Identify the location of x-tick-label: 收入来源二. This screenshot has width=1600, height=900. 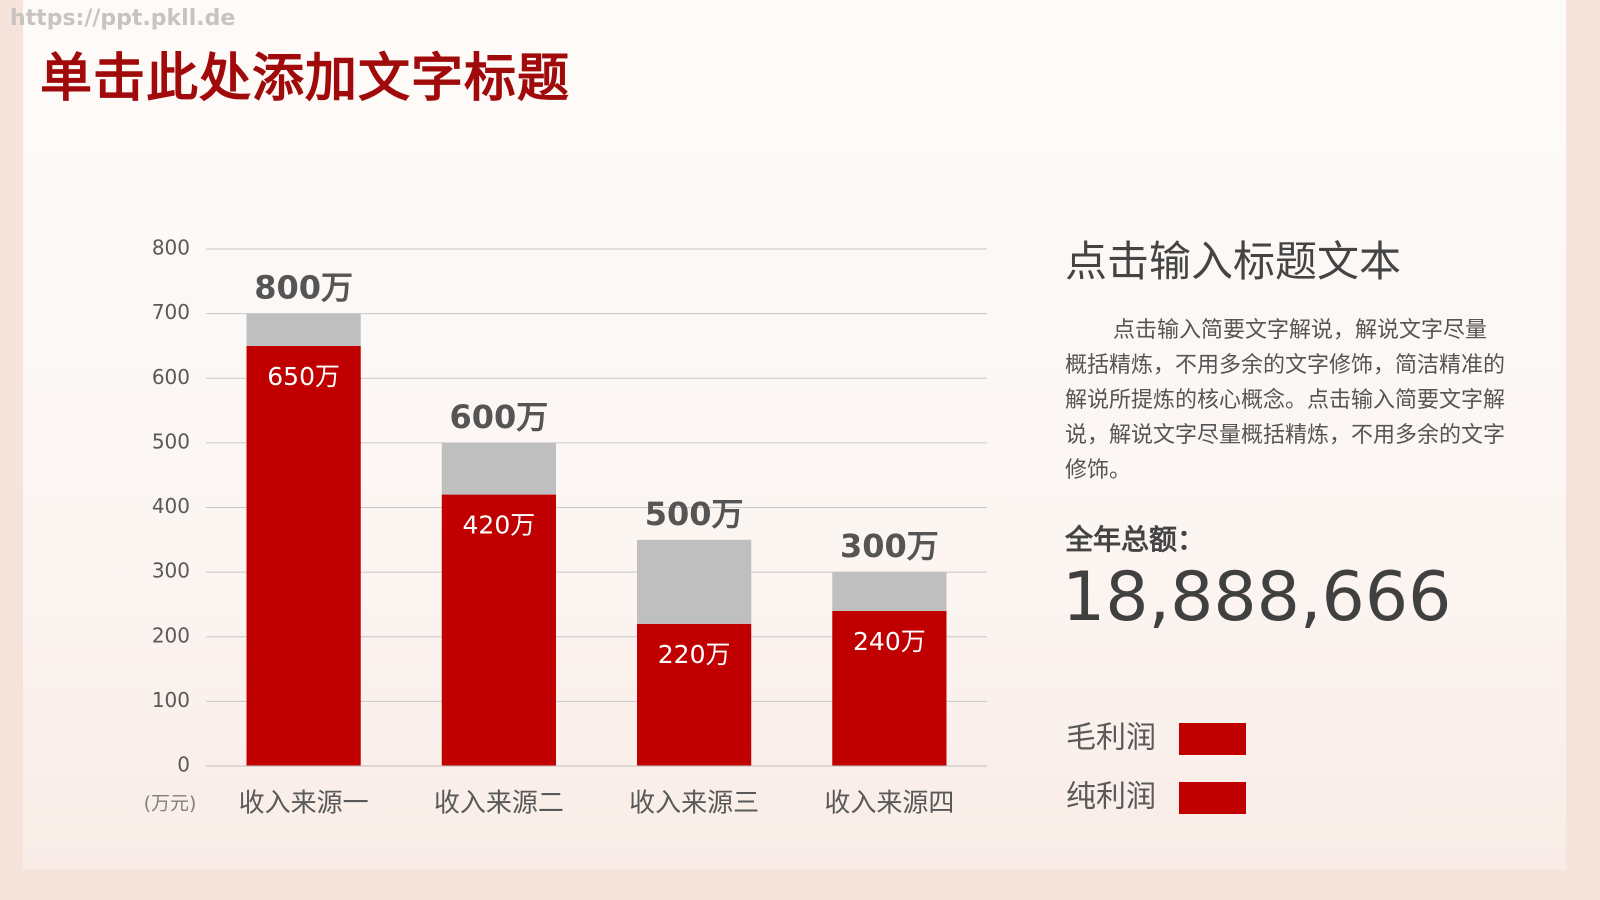
(499, 804).